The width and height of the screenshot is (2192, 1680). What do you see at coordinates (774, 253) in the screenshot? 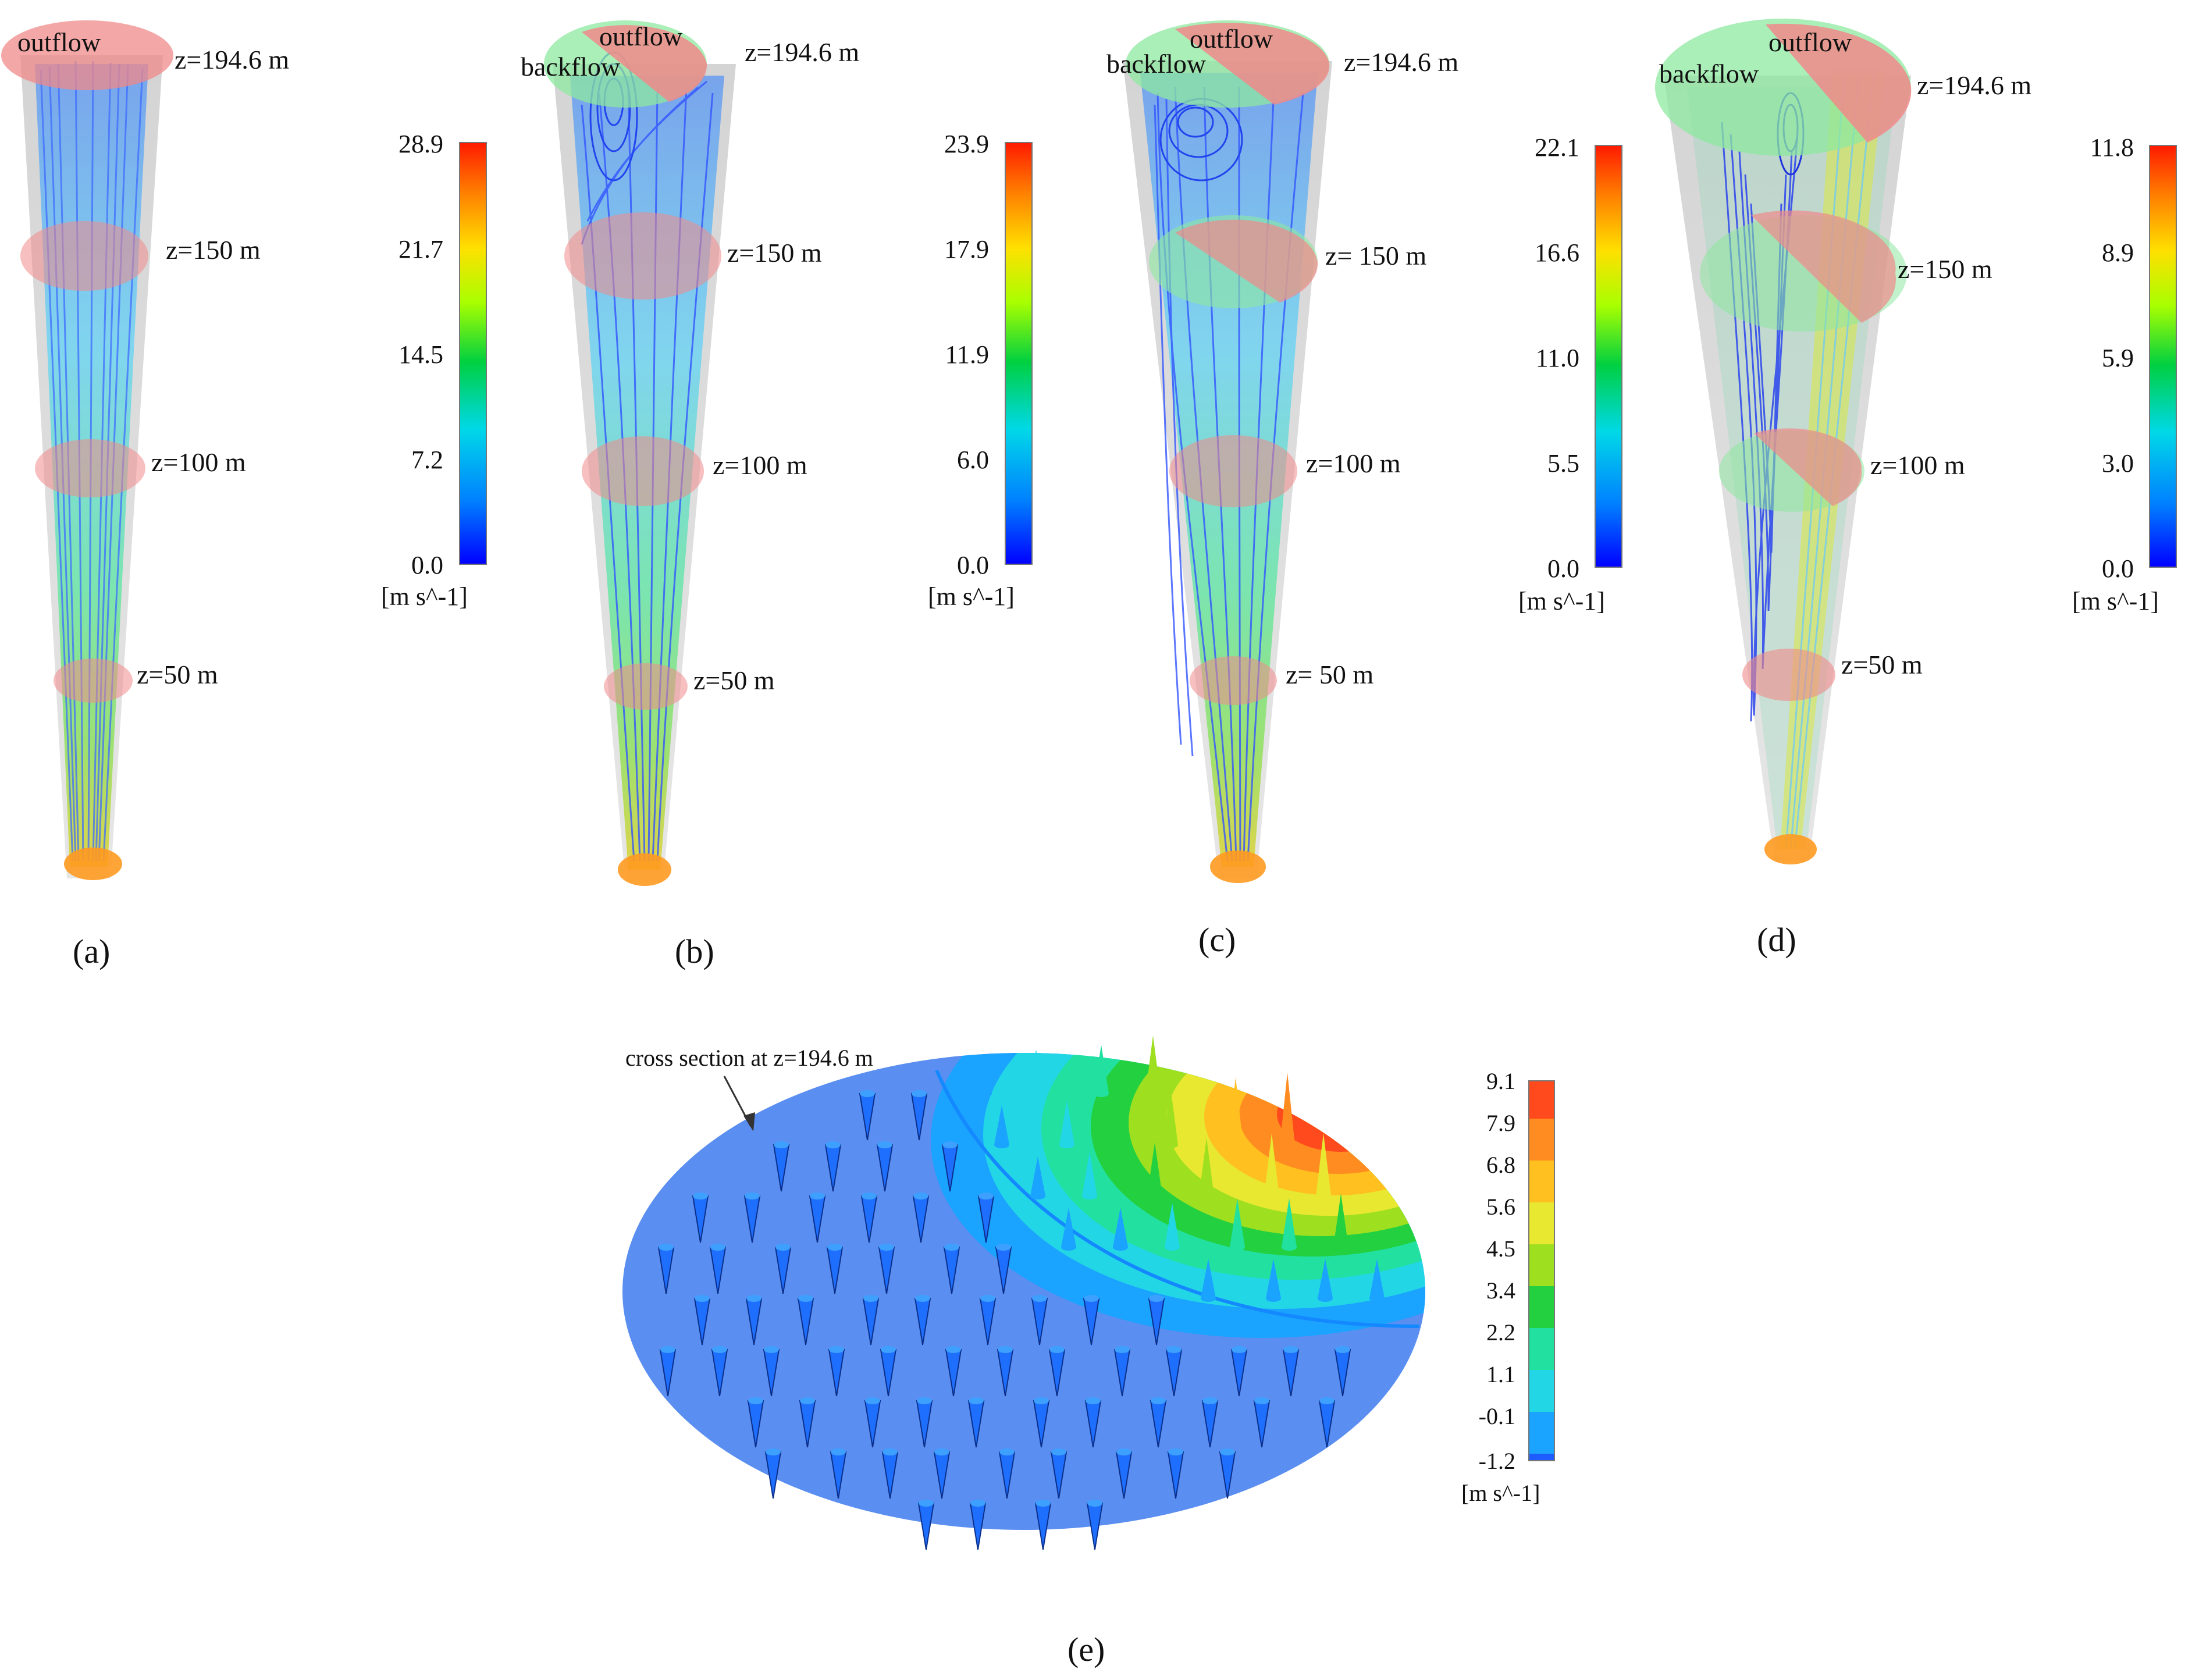
I see `z-label-150-b: z=150 m` at bounding box center [774, 253].